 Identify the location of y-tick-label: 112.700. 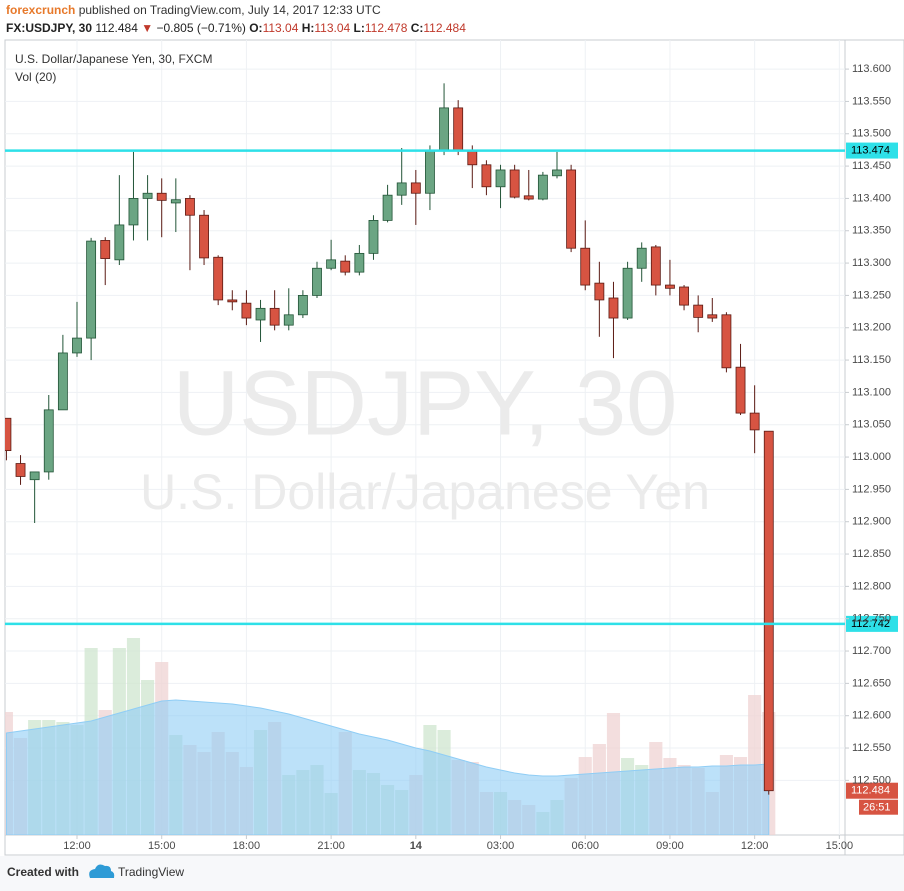
(871, 651).